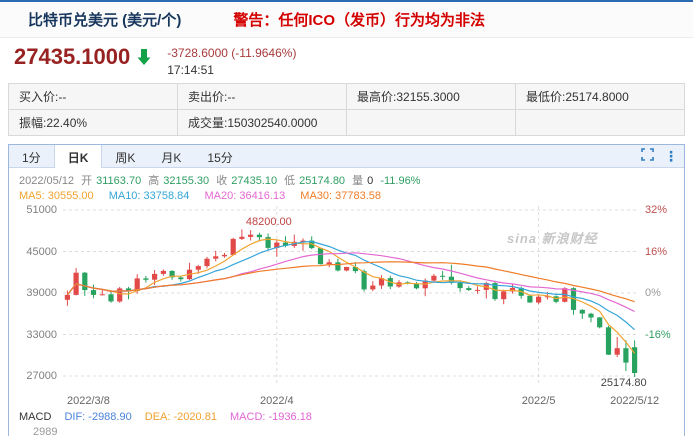 Image resolution: width=693 pixels, height=436 pixels. Describe the element at coordinates (359, 20) in the screenshot. I see `ico-warning-text: 警告：任何ICO（发币）行为均为非法` at that location.